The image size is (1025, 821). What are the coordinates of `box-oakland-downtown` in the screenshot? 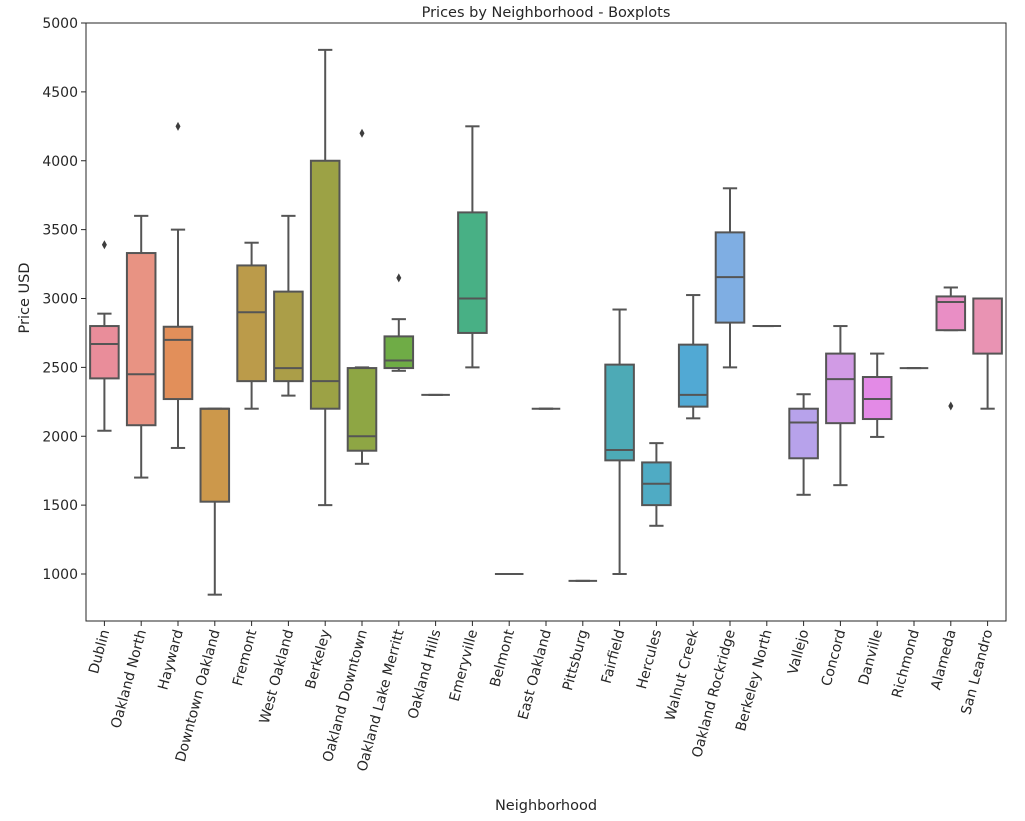 It's located at (362, 296).